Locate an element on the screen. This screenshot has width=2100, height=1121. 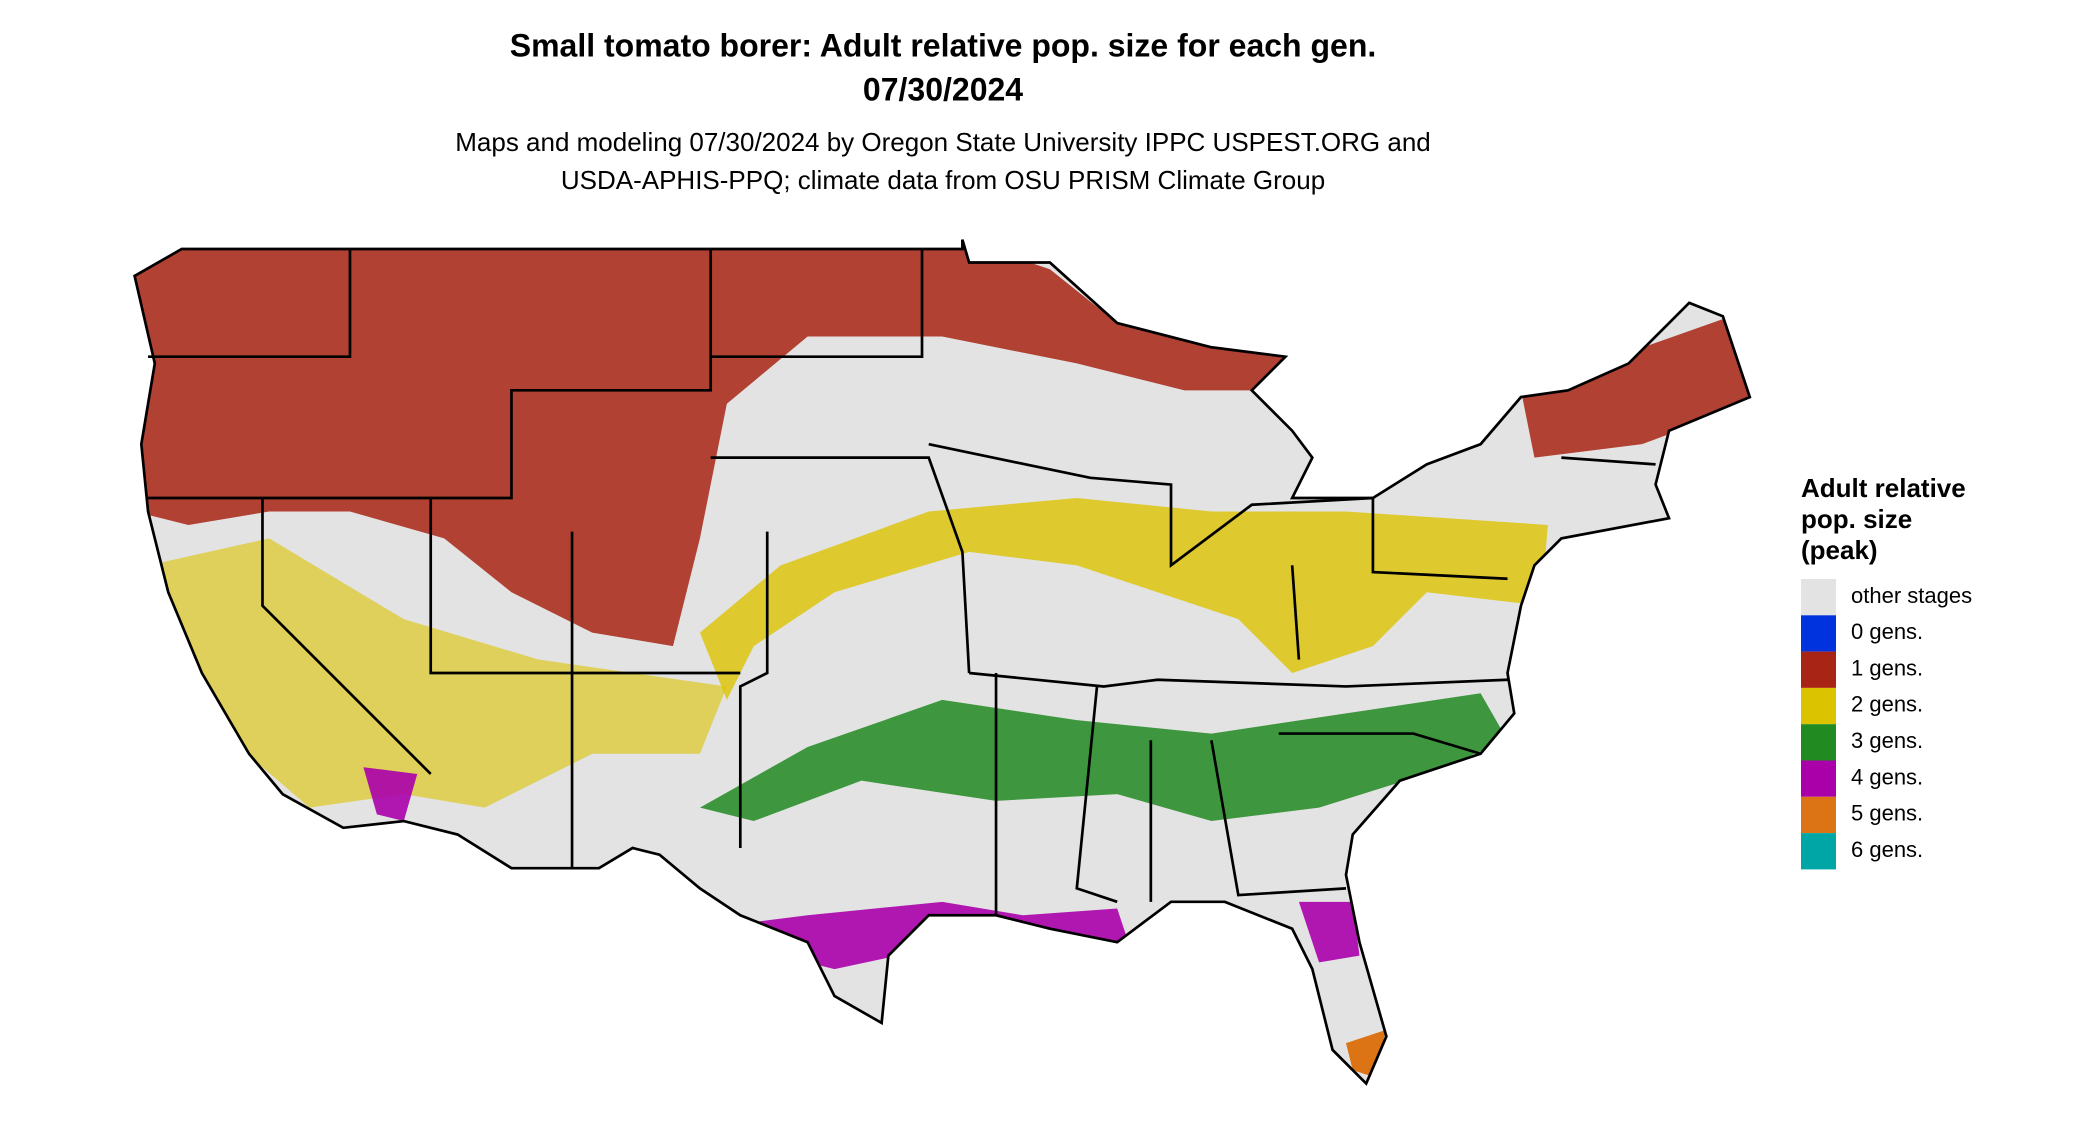
legend-label: other stages is located at coordinates (1911, 595).